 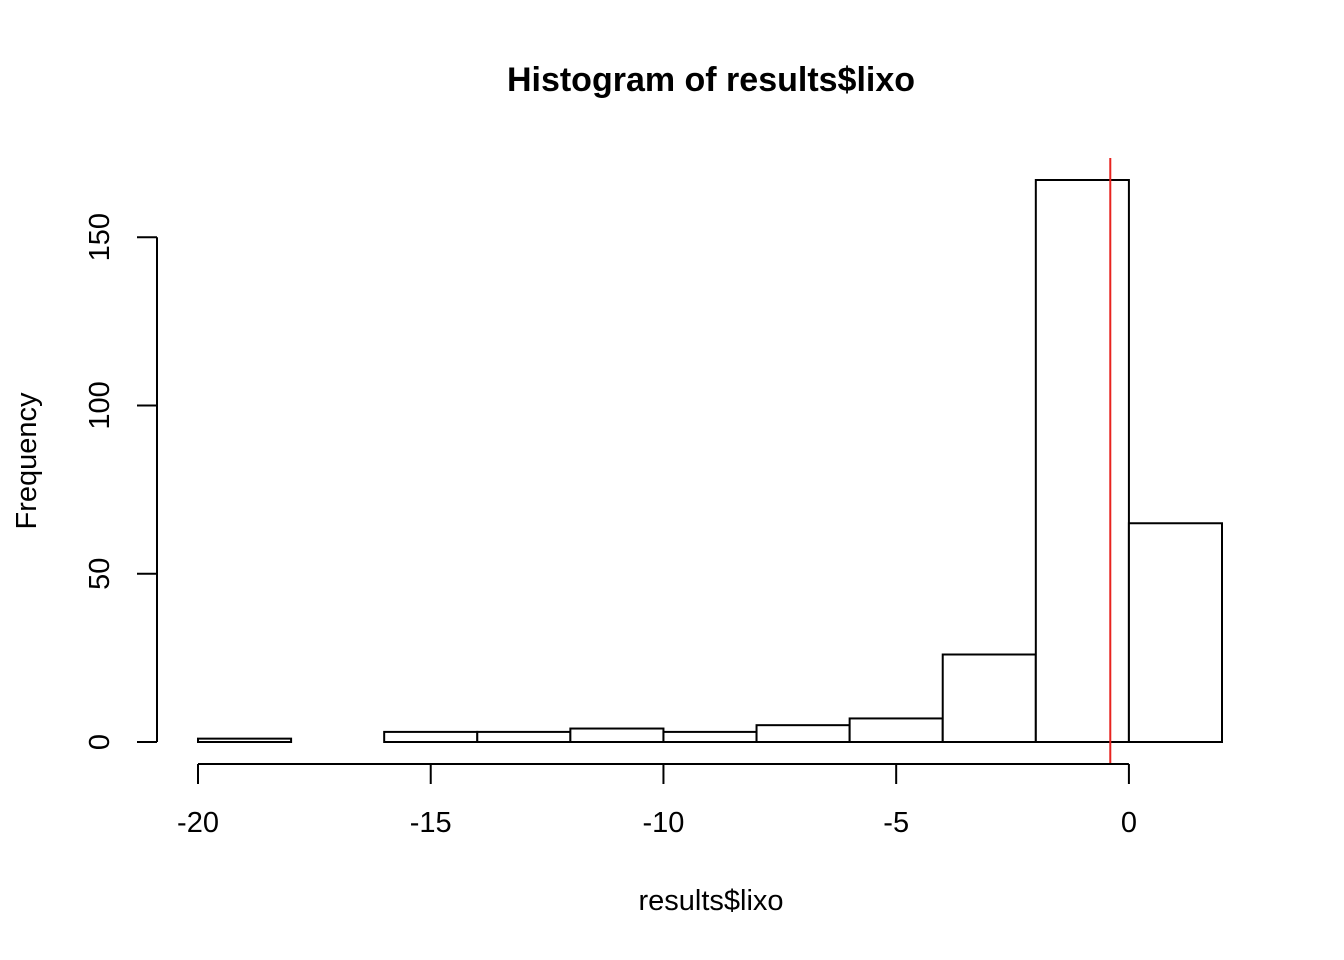 I want to click on y-tick-label: 50, so click(x=100, y=574).